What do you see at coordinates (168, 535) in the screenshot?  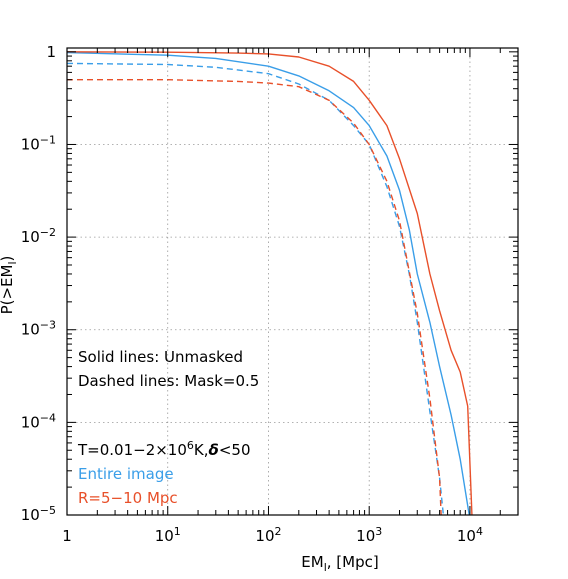 I see `x-tick-label: 10¹` at bounding box center [168, 535].